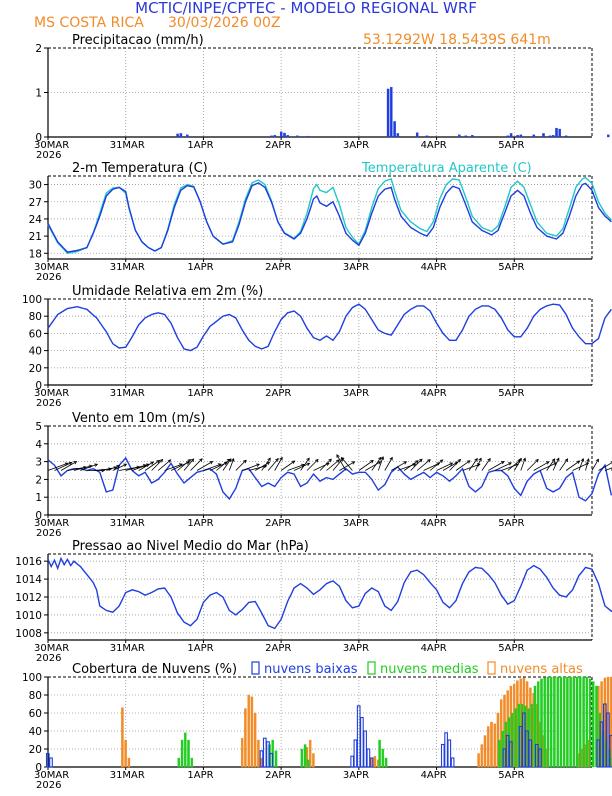  What do you see at coordinates (255, 668) in the screenshot?
I see `legend-swatch-nuvens-baixas` at bounding box center [255, 668].